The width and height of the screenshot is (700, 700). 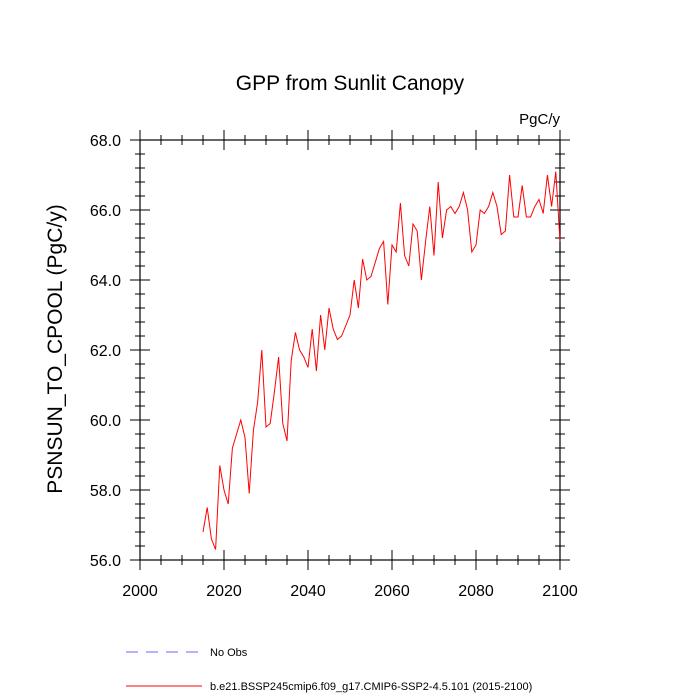 I want to click on units-label: PgC/y, so click(x=539, y=119).